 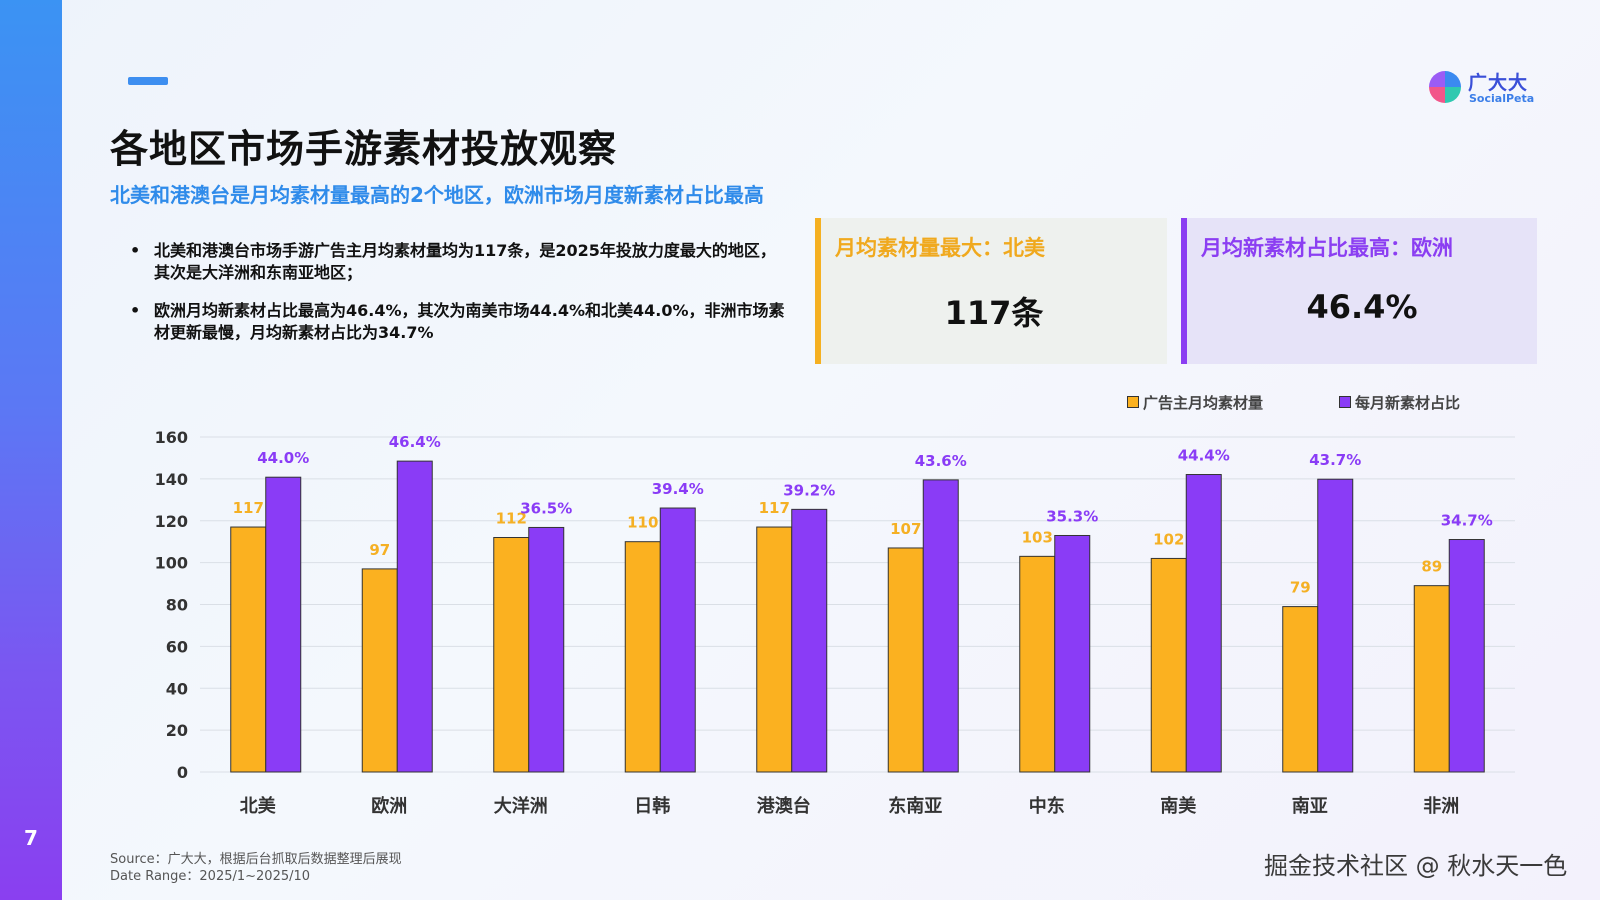 I want to click on logo-mark-icon, so click(x=1445, y=87).